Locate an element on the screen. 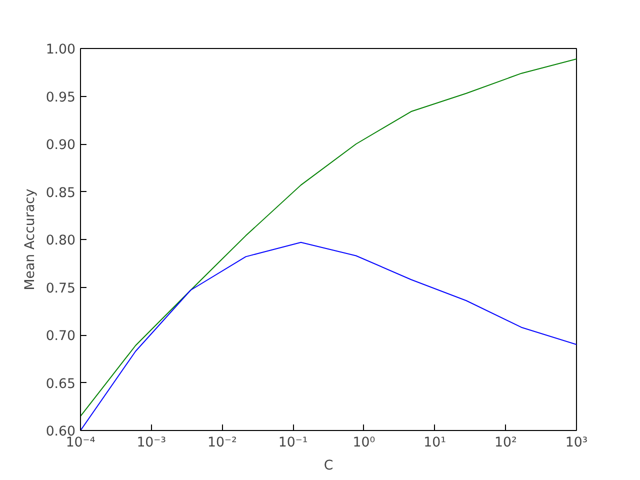  x-tick-label: 10⁻³ is located at coordinates (151, 443).